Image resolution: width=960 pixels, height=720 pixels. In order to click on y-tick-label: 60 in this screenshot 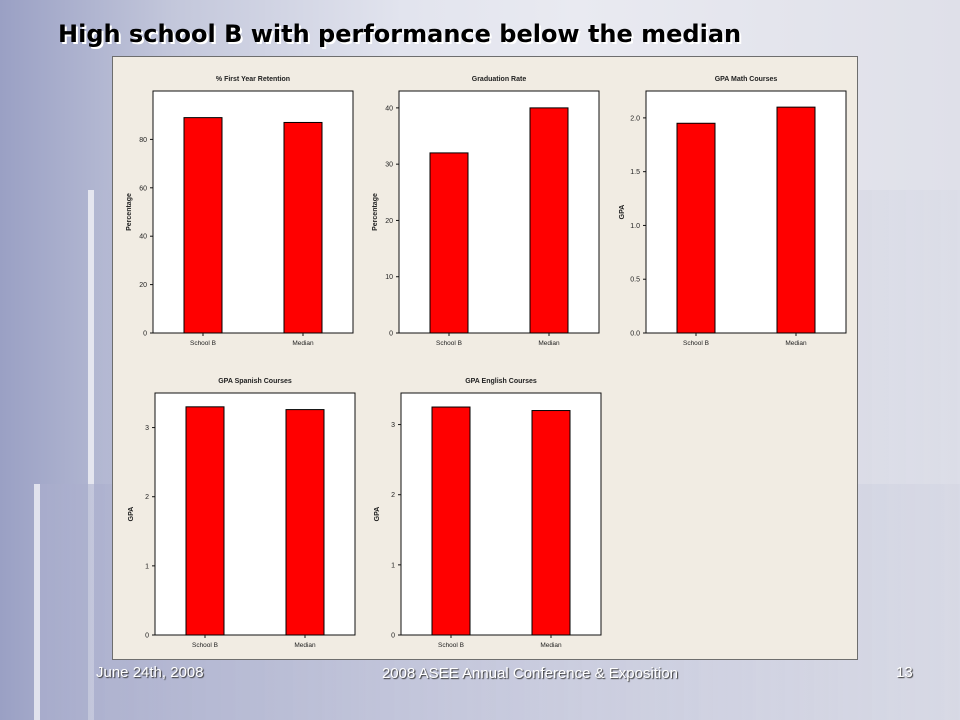, I will do `click(143, 188)`.